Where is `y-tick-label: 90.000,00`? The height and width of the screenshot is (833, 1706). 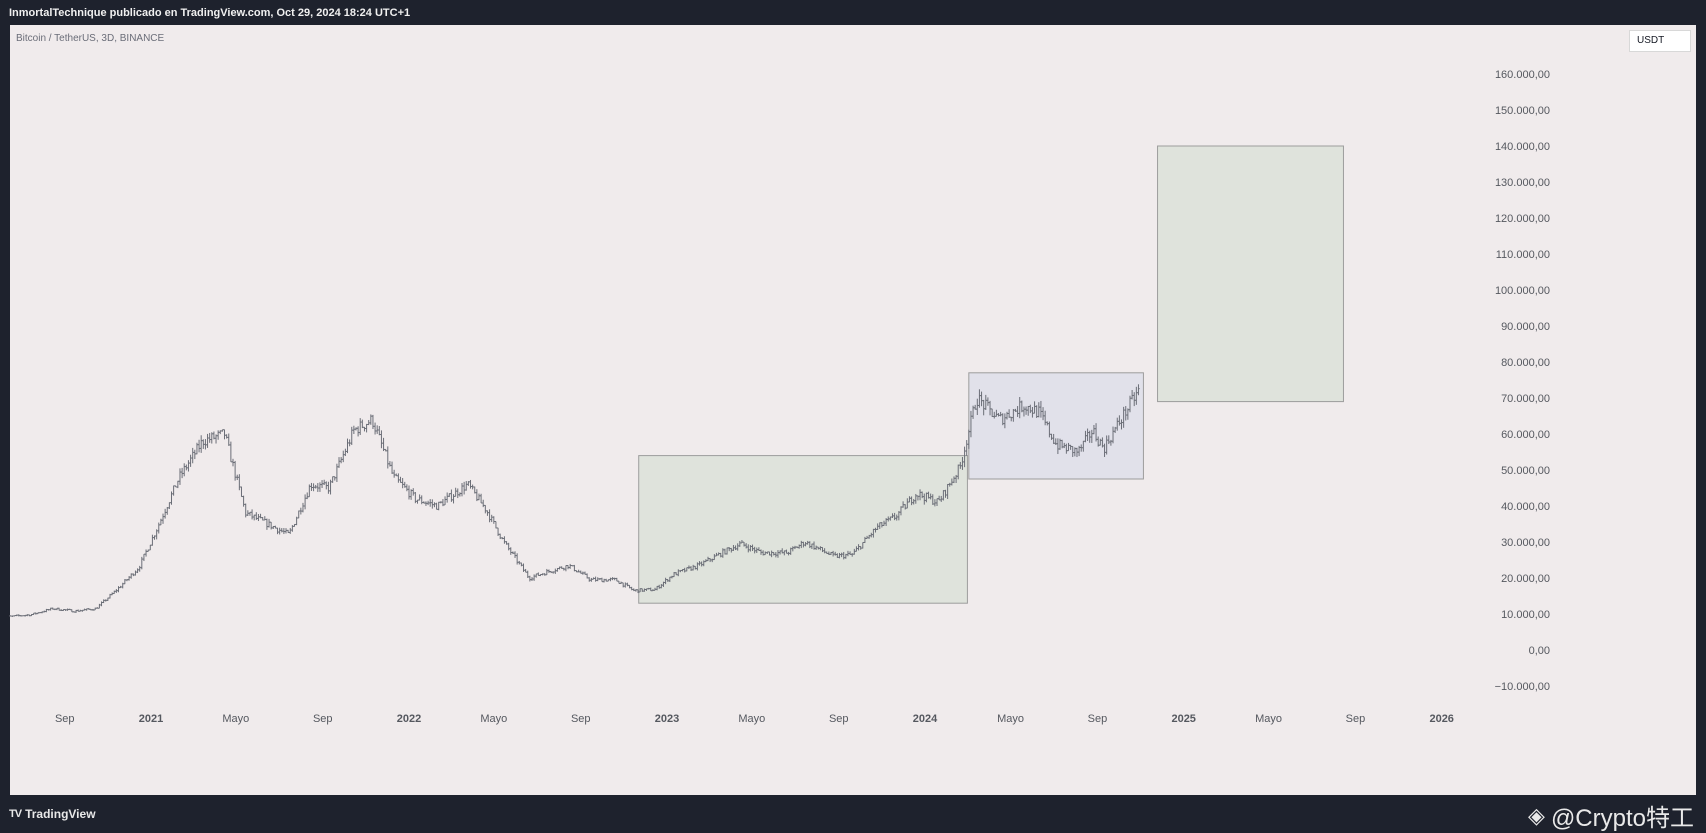
y-tick-label: 90.000,00 is located at coordinates (1525, 327).